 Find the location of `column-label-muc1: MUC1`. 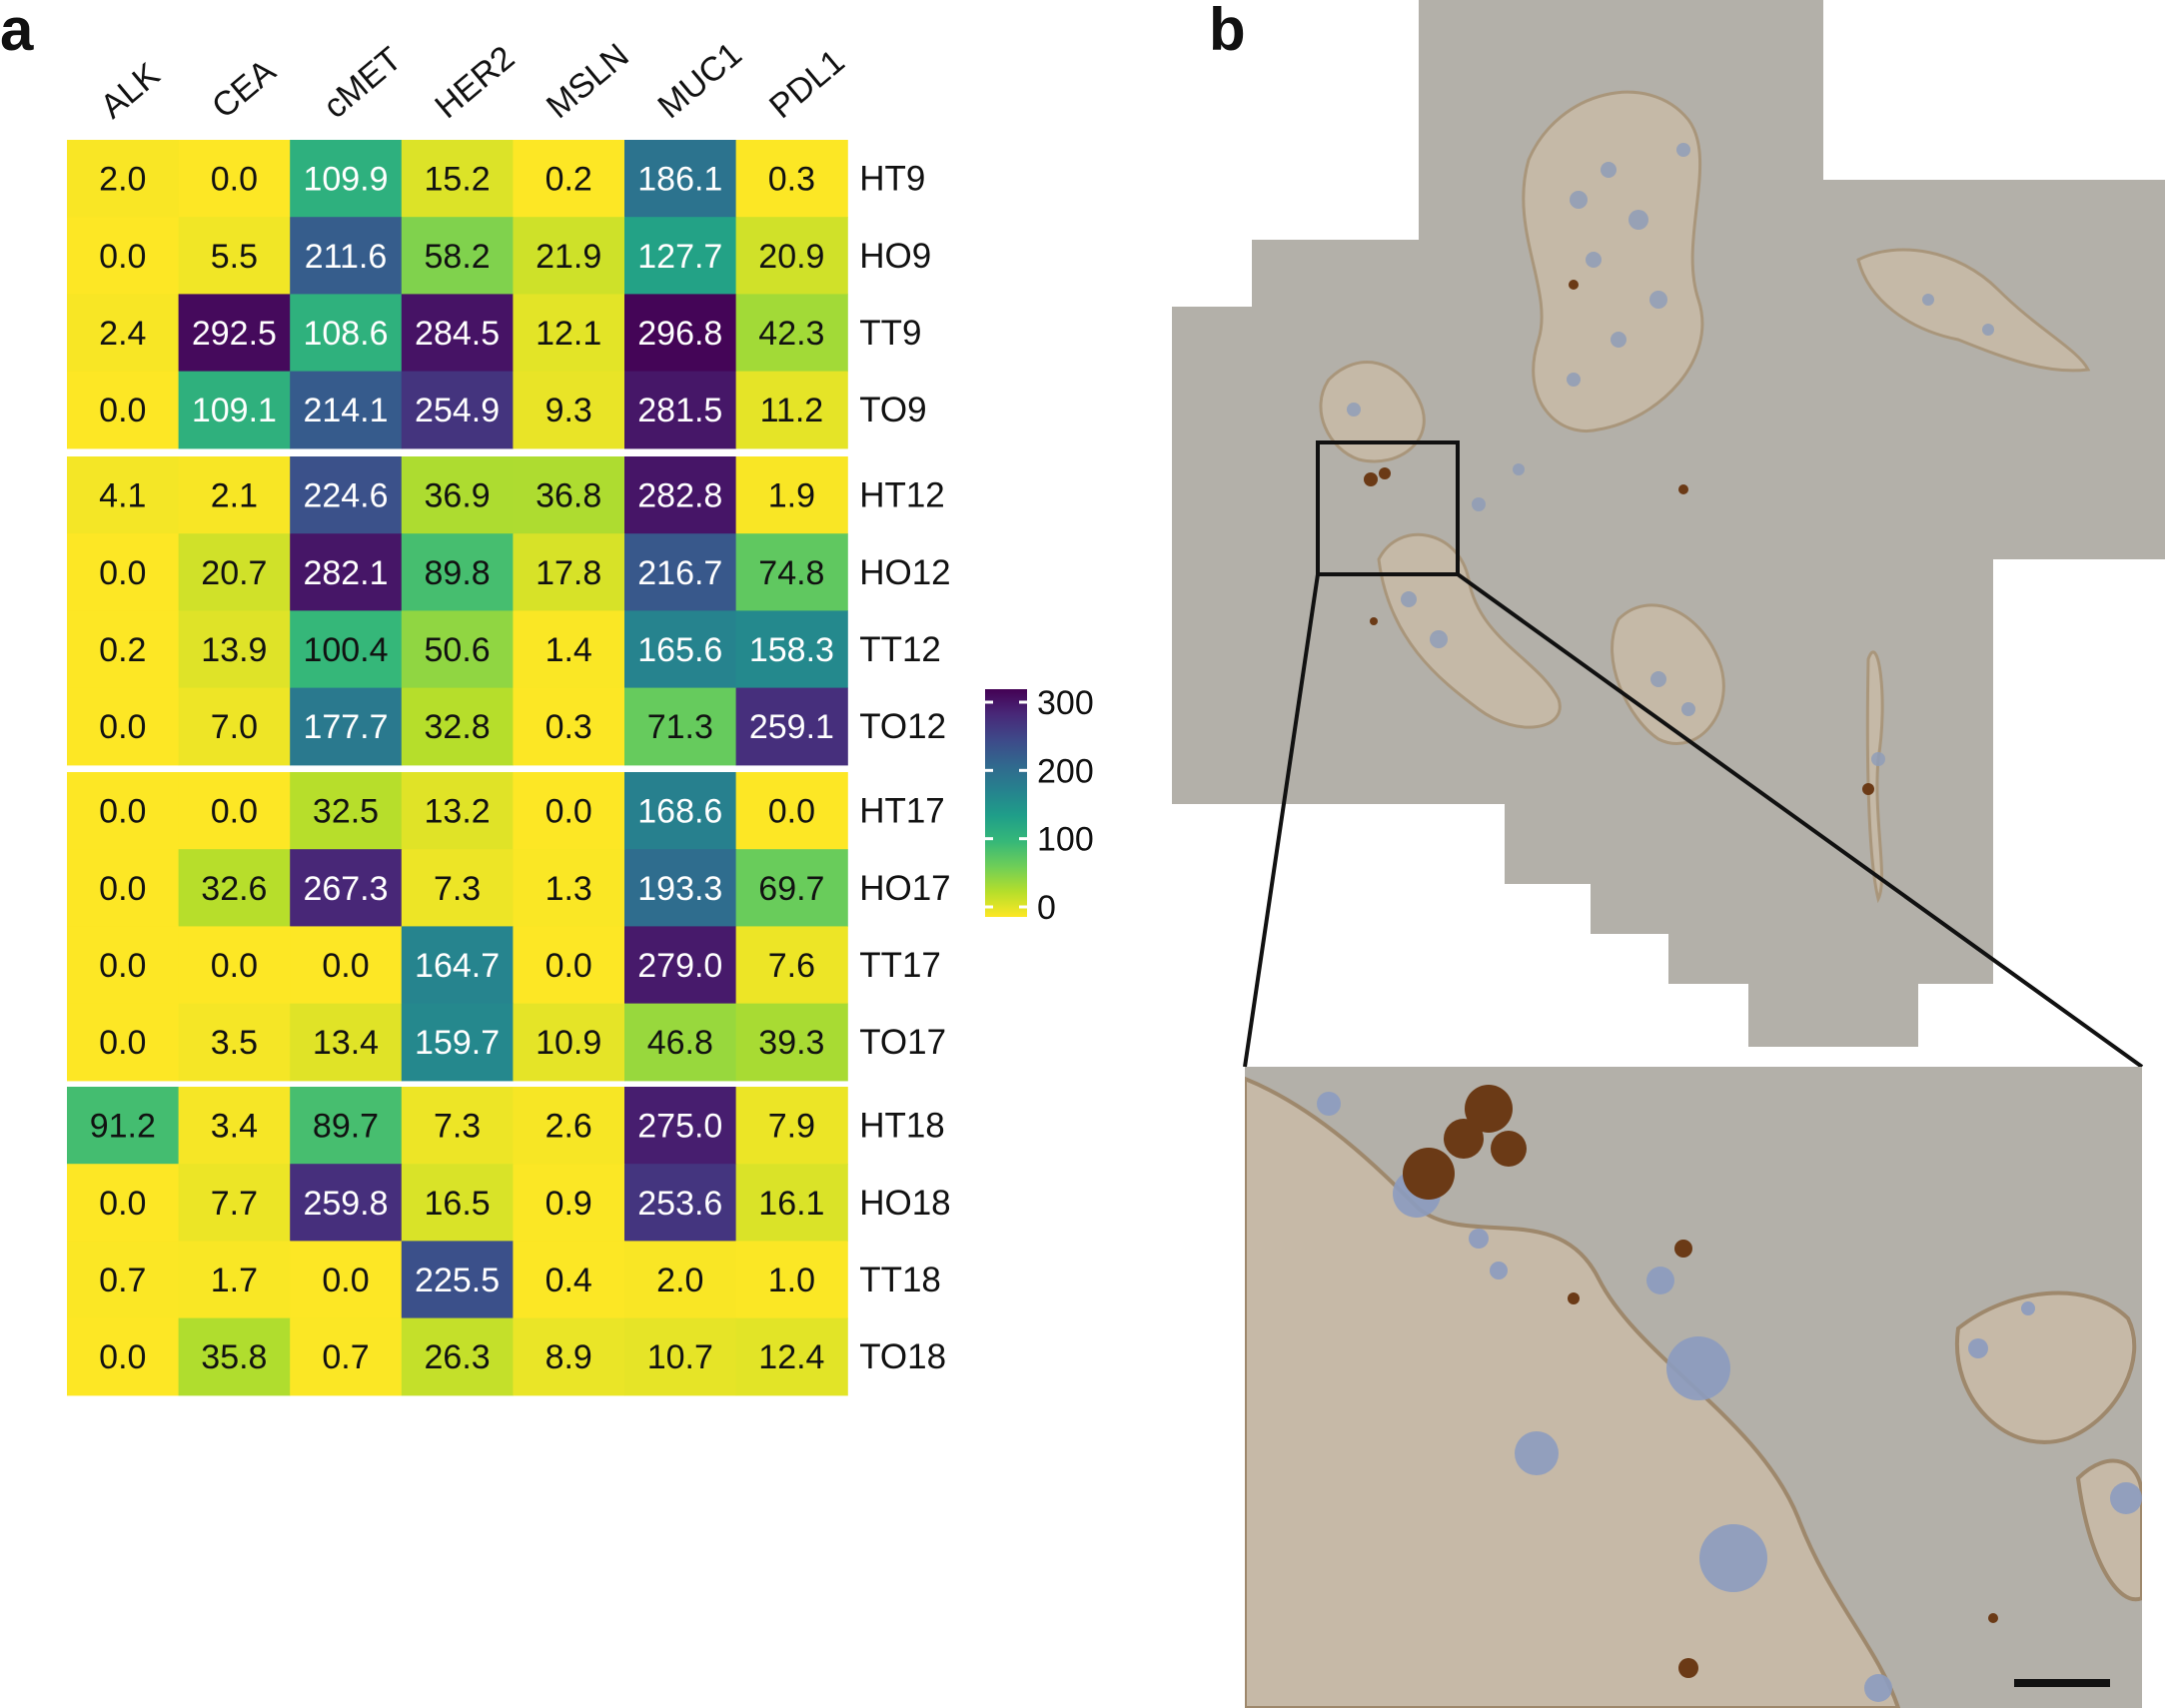

column-label-muc1: MUC1 is located at coordinates (700, 80).